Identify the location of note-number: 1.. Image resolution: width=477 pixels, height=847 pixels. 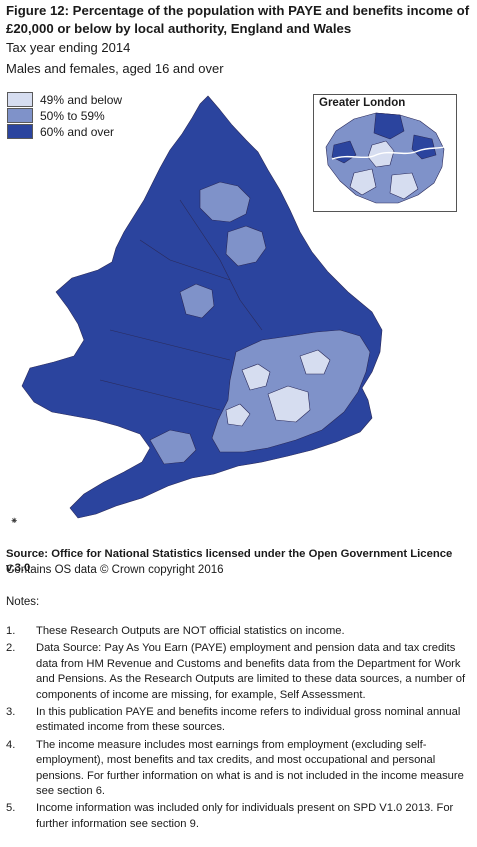
(11, 631).